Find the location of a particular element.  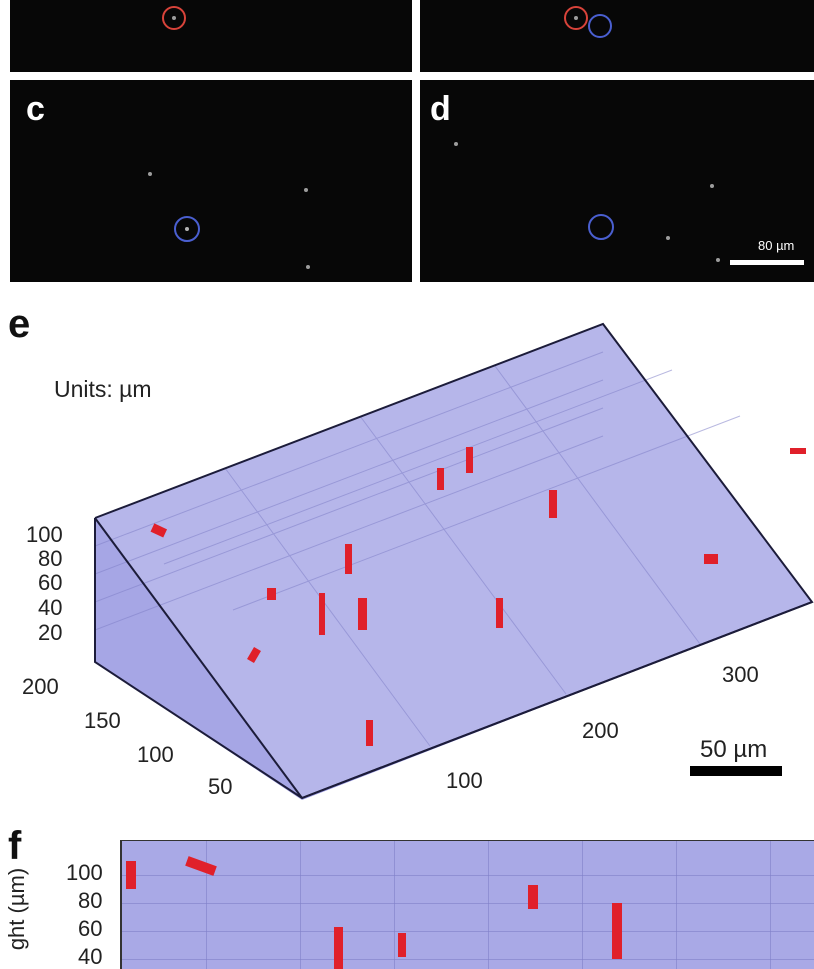

y-tick-label: 150 is located at coordinates (102, 720).